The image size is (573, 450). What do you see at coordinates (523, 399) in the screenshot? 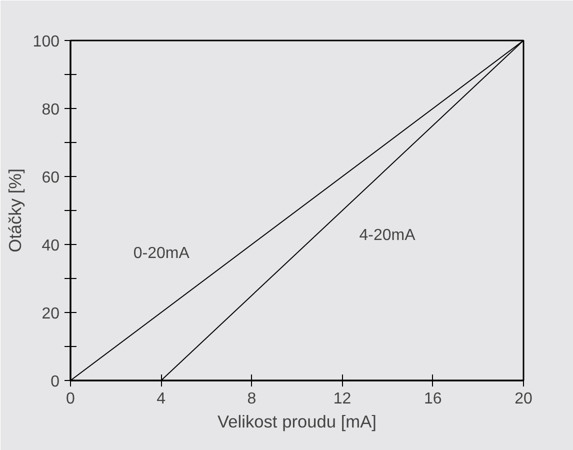
I see `x-tick-label: 20` at bounding box center [523, 399].